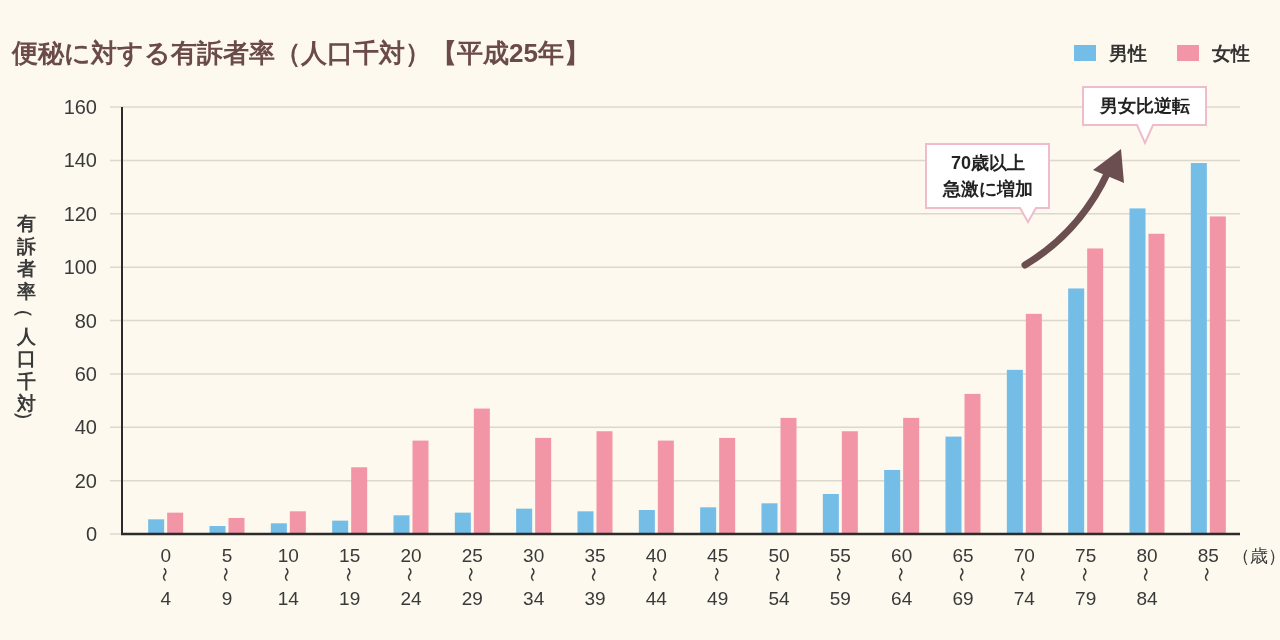  What do you see at coordinates (85, 320) in the screenshot?
I see `y-tick-label: 80` at bounding box center [85, 320].